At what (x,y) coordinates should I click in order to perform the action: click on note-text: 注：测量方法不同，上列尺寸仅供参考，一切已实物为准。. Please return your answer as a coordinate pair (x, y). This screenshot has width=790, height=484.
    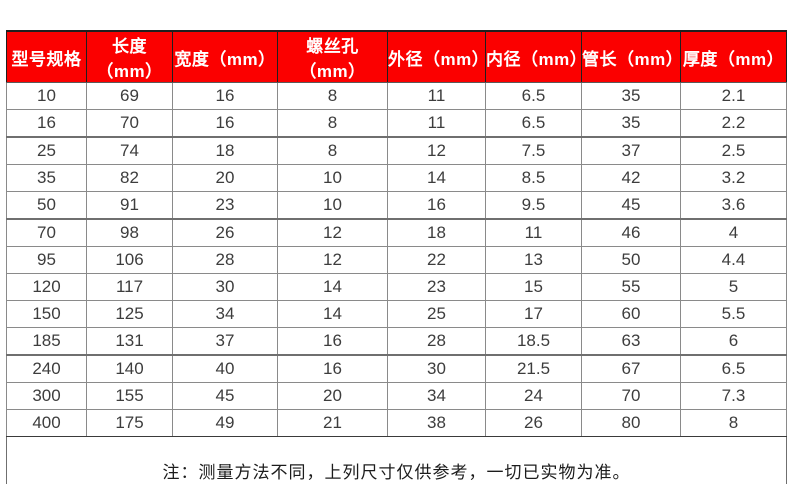
    Looking at the image, I should click on (396, 460).